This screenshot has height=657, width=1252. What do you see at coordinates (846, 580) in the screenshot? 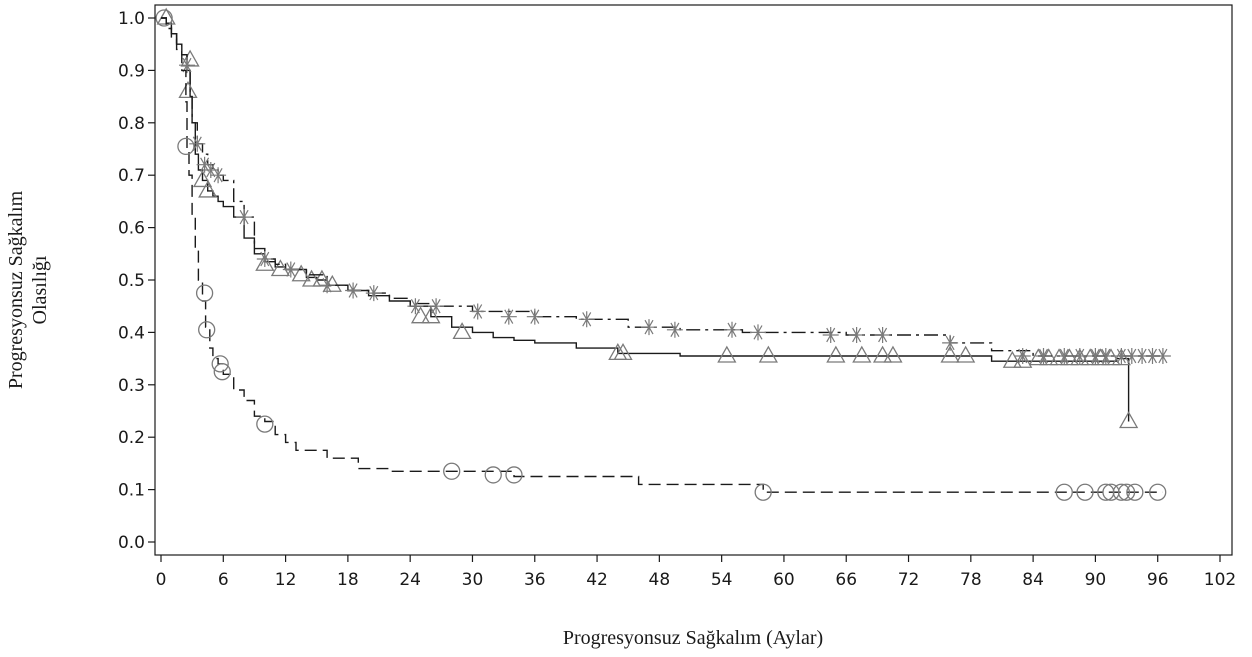
I see `x-tick-label-66: 66` at bounding box center [846, 580].